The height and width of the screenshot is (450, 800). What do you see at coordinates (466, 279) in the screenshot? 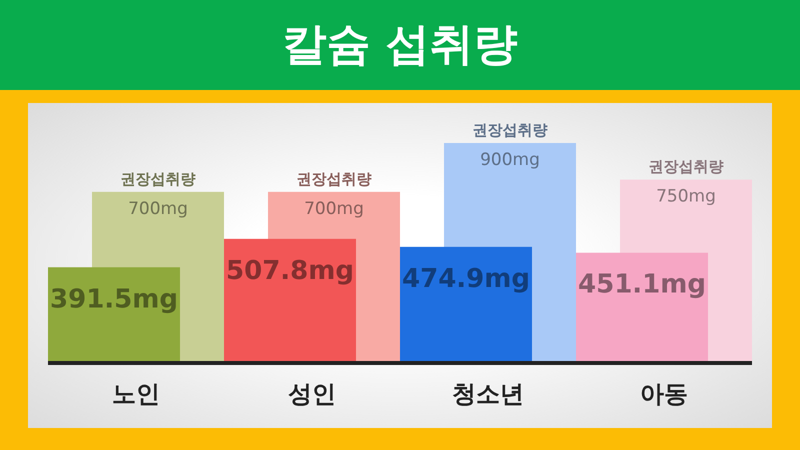
I see `data-label: 474.9mg` at bounding box center [466, 279].